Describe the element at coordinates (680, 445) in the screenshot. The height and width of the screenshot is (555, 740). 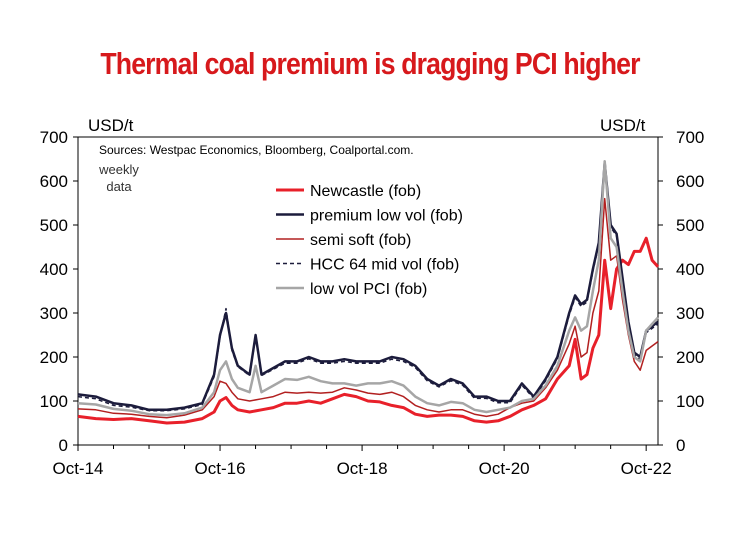
I see `y-tick-label-right-0: 0` at that location.